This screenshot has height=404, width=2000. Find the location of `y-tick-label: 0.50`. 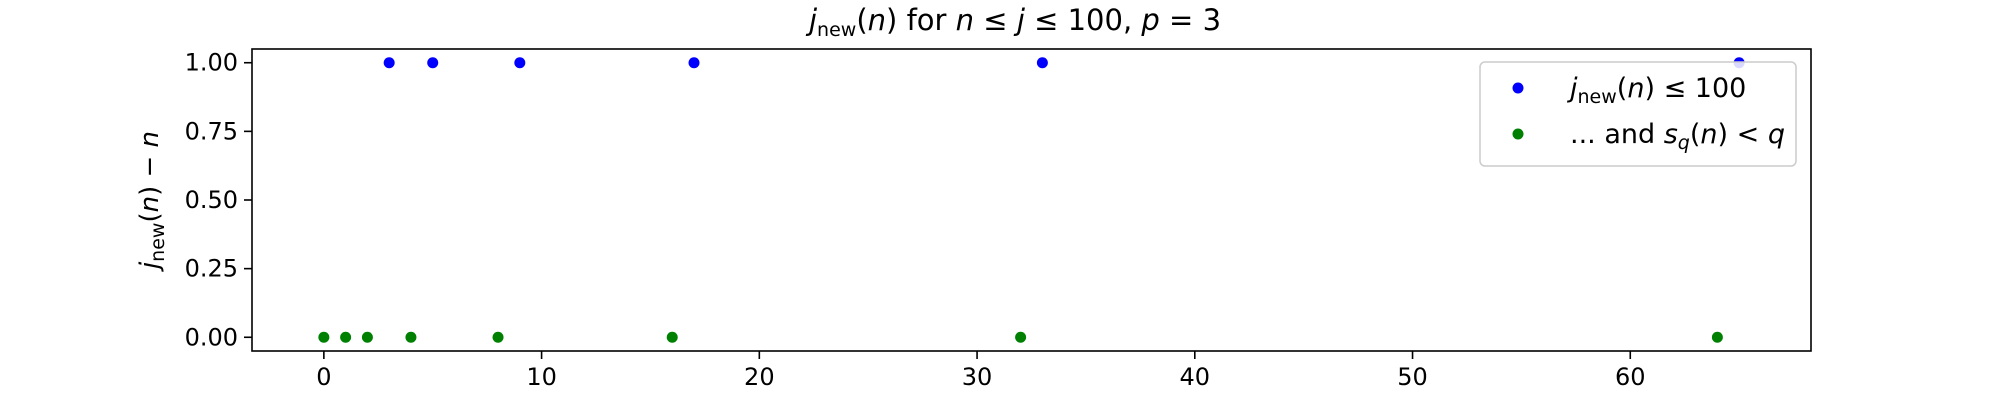

y-tick-label: 0.50 is located at coordinates (211, 200).